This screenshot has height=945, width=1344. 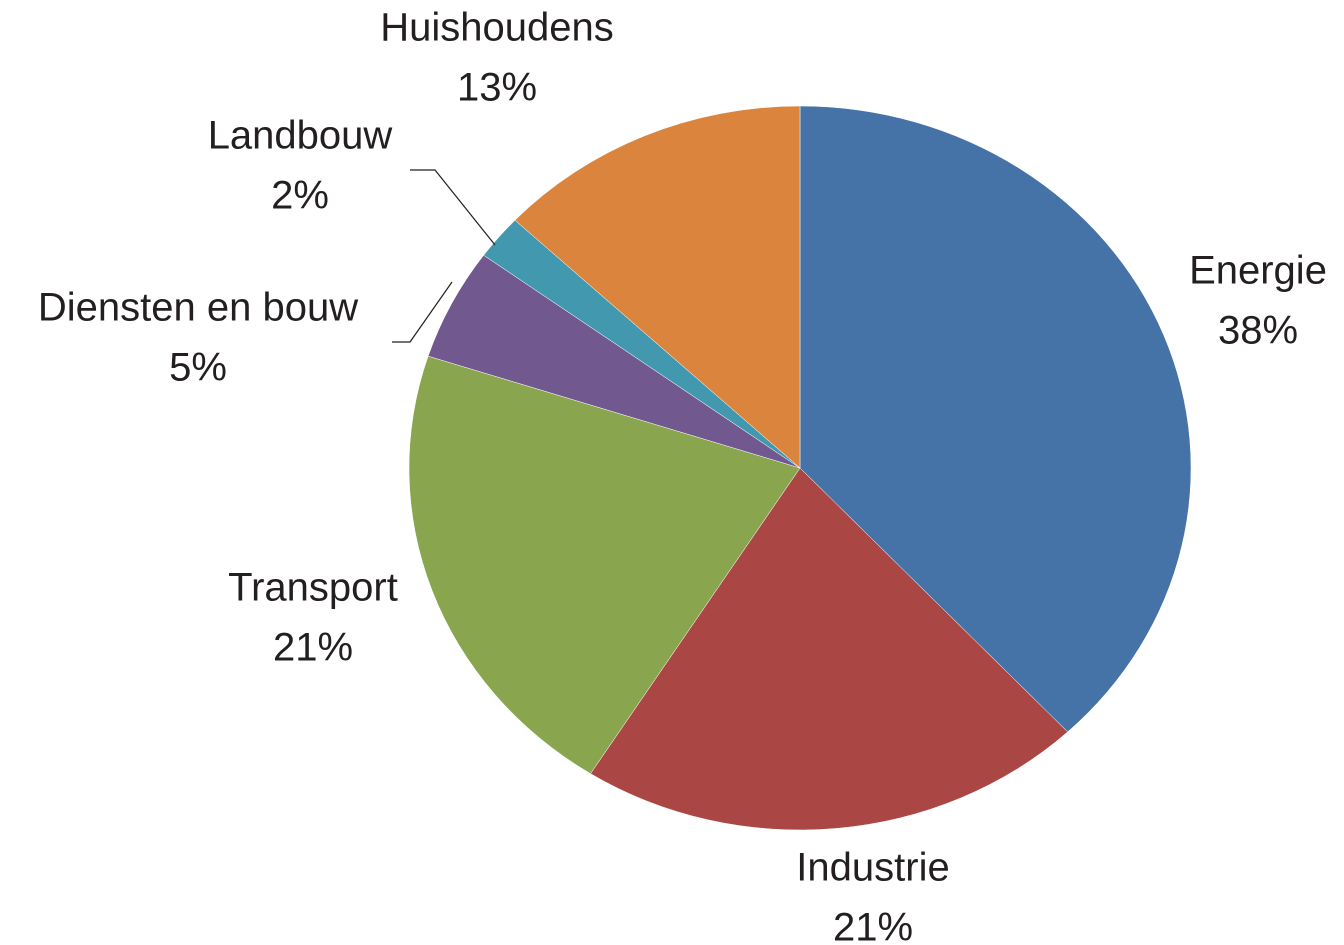 What do you see at coordinates (1258, 331) in the screenshot?
I see `slice-value-label: 38%` at bounding box center [1258, 331].